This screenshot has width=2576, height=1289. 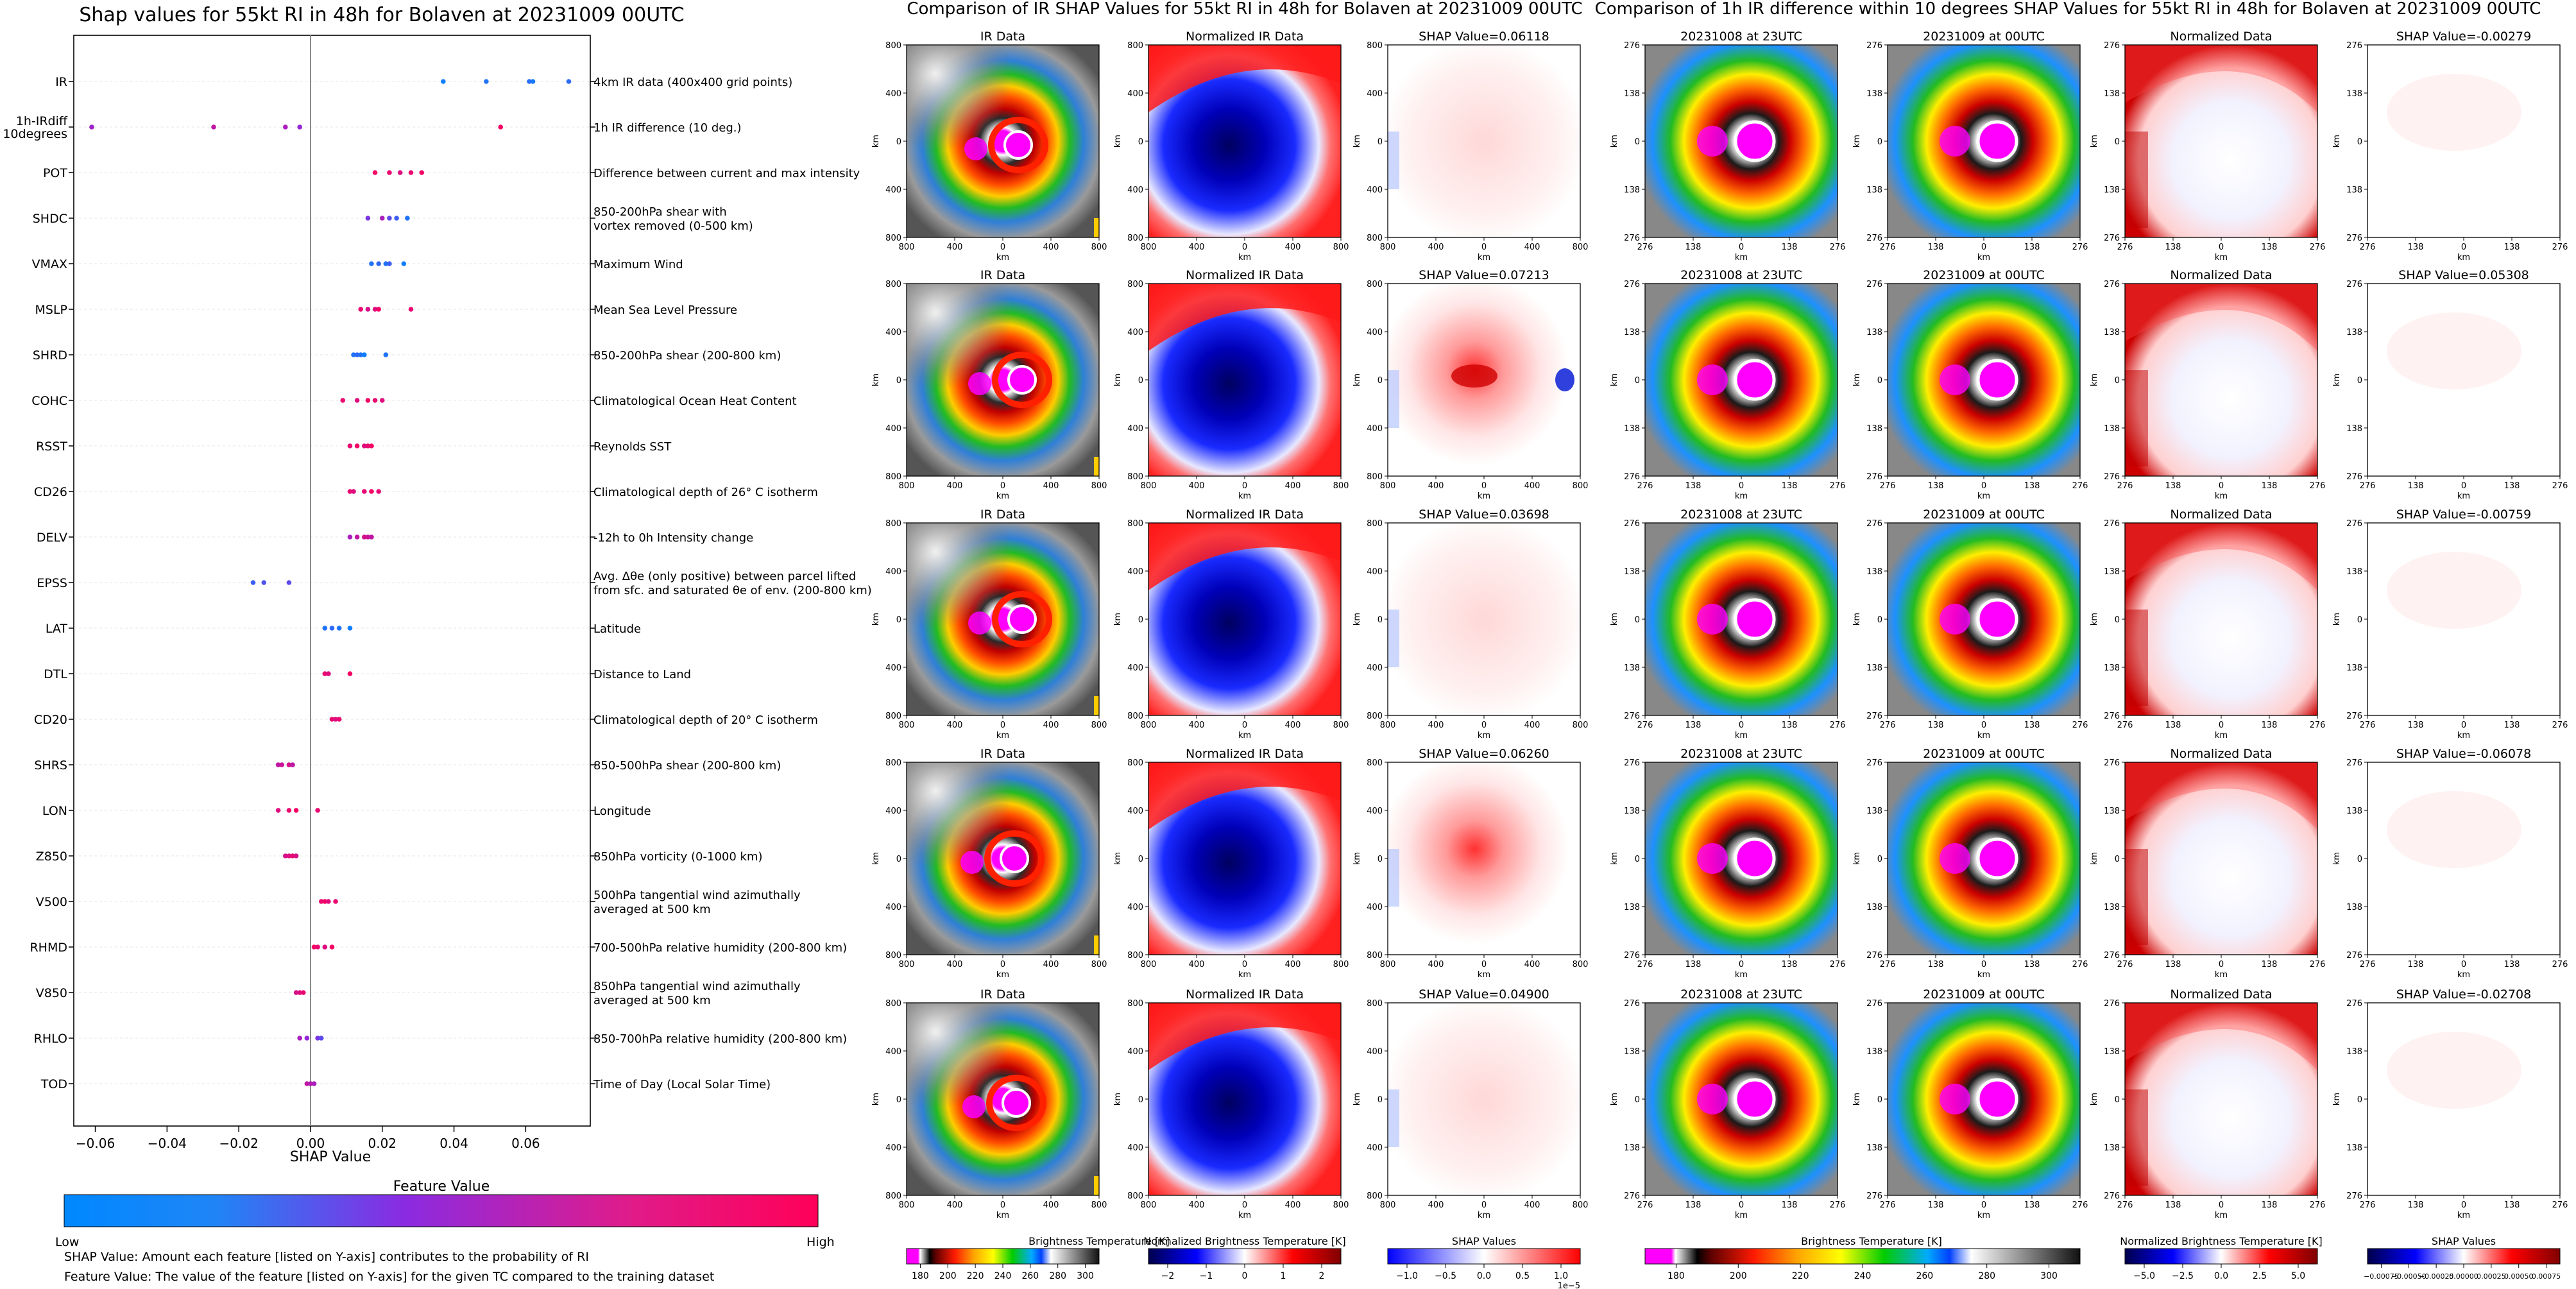 What do you see at coordinates (2049, 1276) in the screenshot?
I see `colorbar-tick-label: 300` at bounding box center [2049, 1276].